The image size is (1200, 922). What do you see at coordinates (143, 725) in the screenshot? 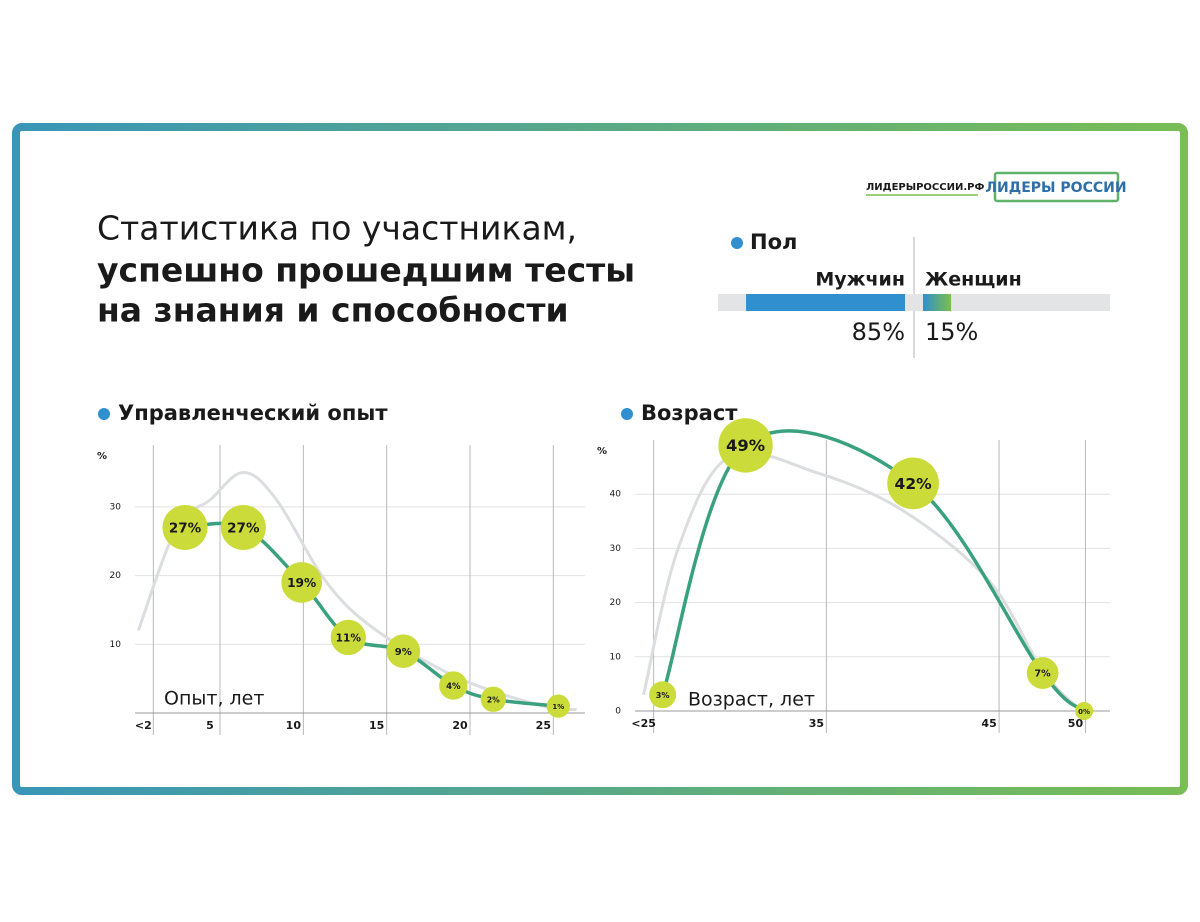
I see `x-tick-label: <2` at bounding box center [143, 725].